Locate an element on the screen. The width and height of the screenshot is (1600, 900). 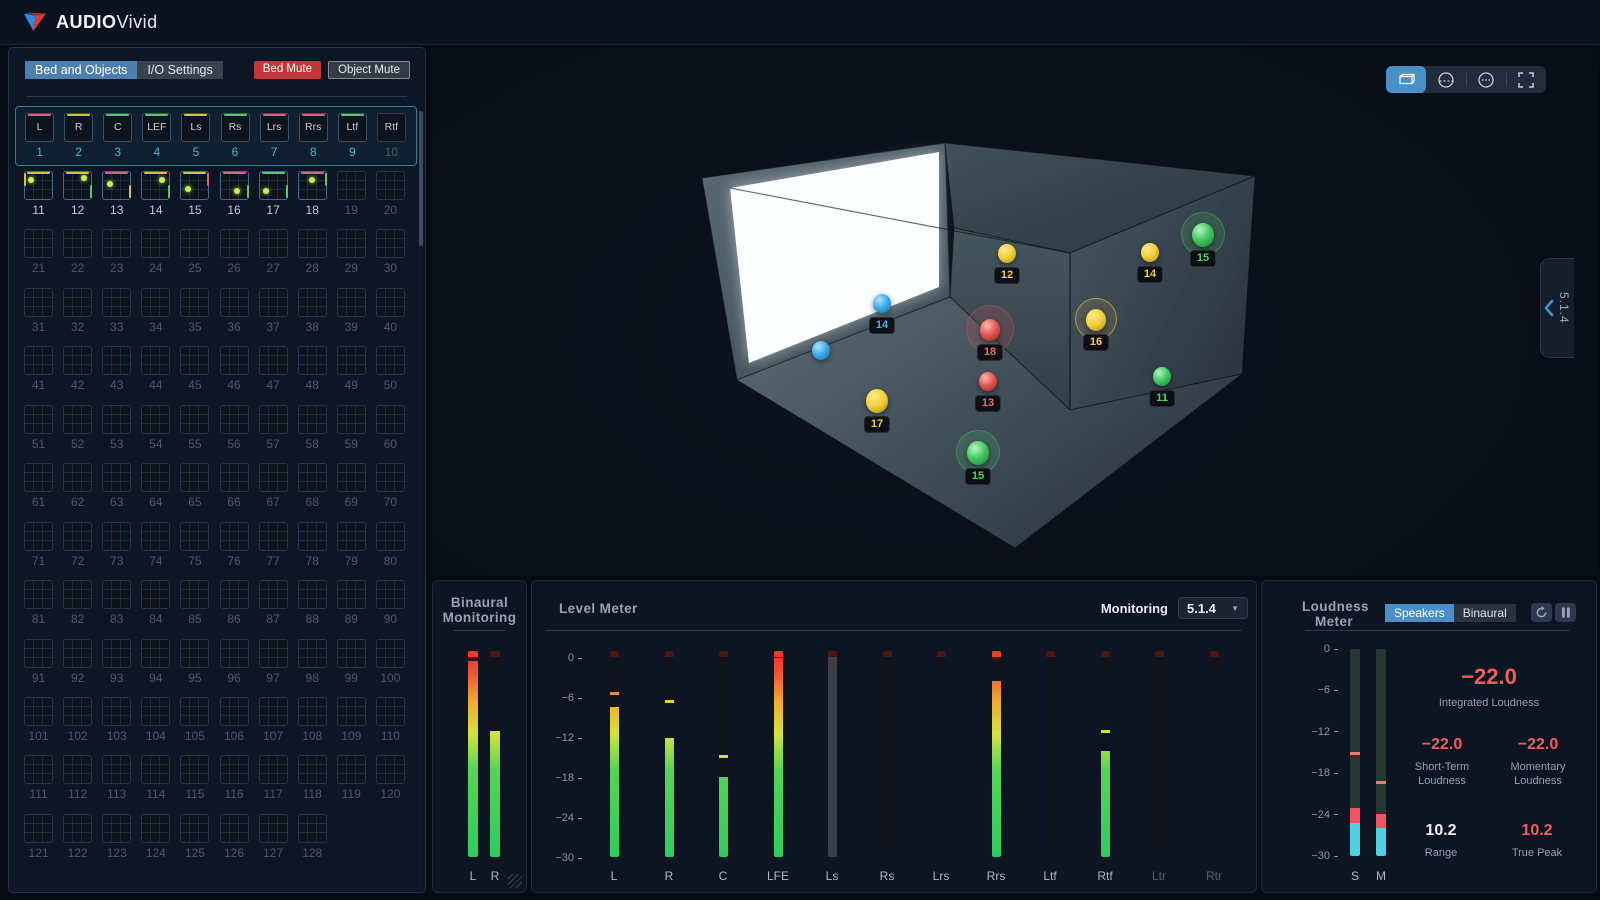
bed-channel-cell: Ls is located at coordinates (196, 127).